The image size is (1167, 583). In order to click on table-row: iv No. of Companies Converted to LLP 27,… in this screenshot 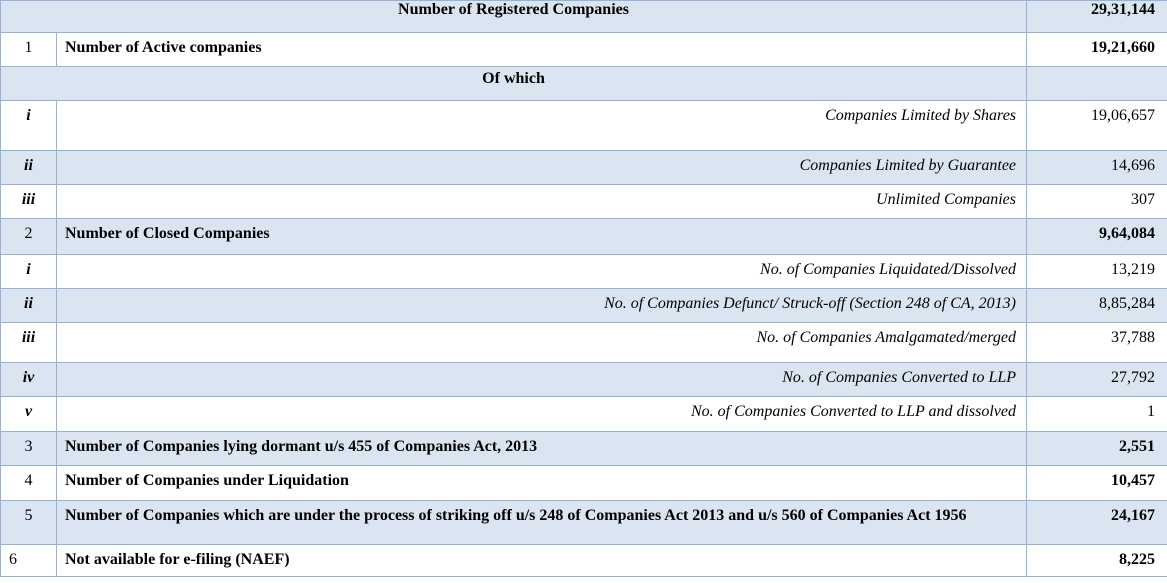, I will do `click(583, 379)`.